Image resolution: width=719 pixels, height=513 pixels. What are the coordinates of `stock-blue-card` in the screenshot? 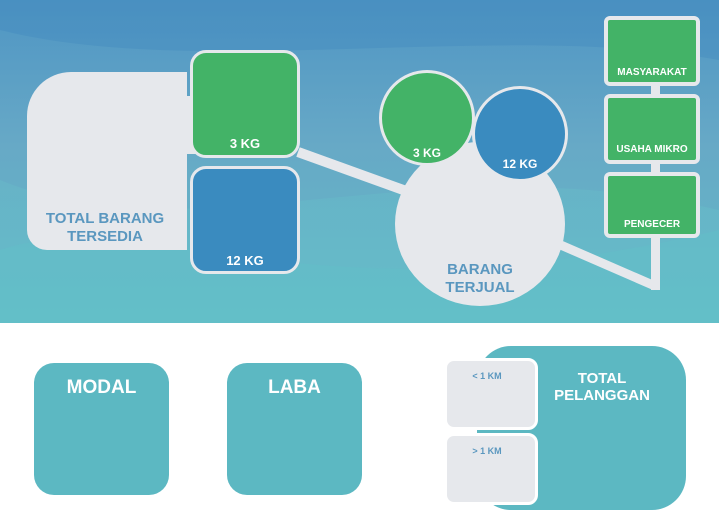 It's located at (245, 220).